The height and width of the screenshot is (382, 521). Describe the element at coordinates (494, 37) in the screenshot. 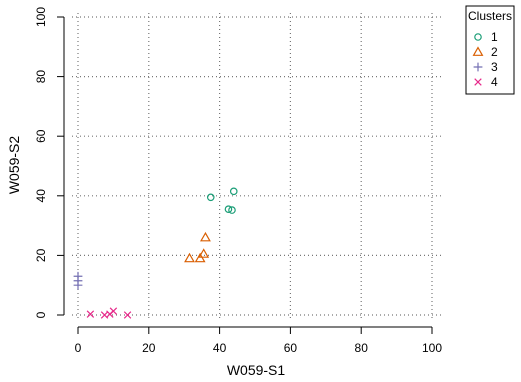

I see `legend-label: 1` at that location.